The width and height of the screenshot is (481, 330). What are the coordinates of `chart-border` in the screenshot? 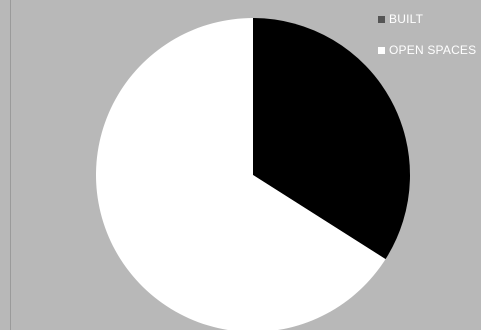 It's located at (10, 165).